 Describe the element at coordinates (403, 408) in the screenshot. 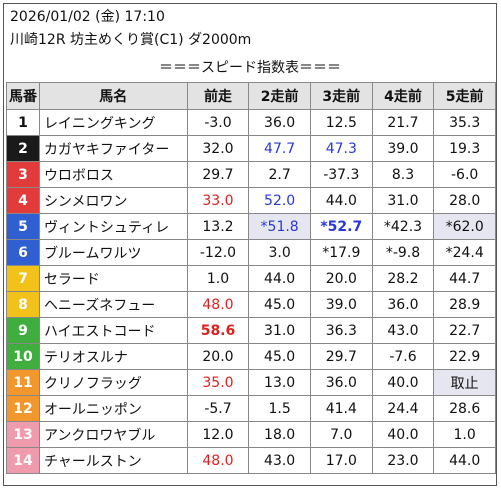

I see `speed-index-cell: 24.4` at that location.